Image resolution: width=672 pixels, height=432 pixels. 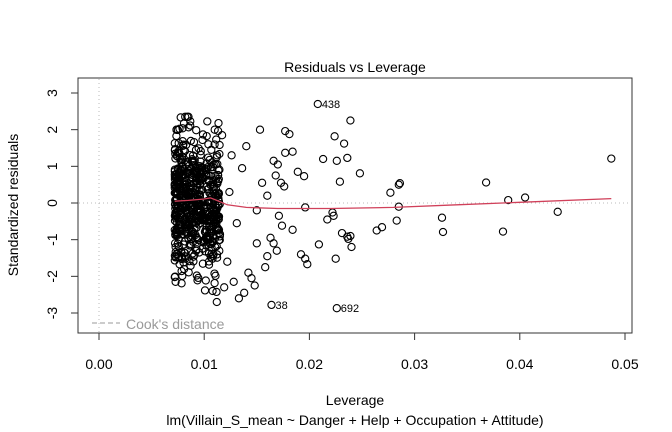 What do you see at coordinates (362, 352) in the screenshot?
I see `x-axis: 0.00 0.01 0.02 0.03 0.04 0.05` at bounding box center [362, 352].